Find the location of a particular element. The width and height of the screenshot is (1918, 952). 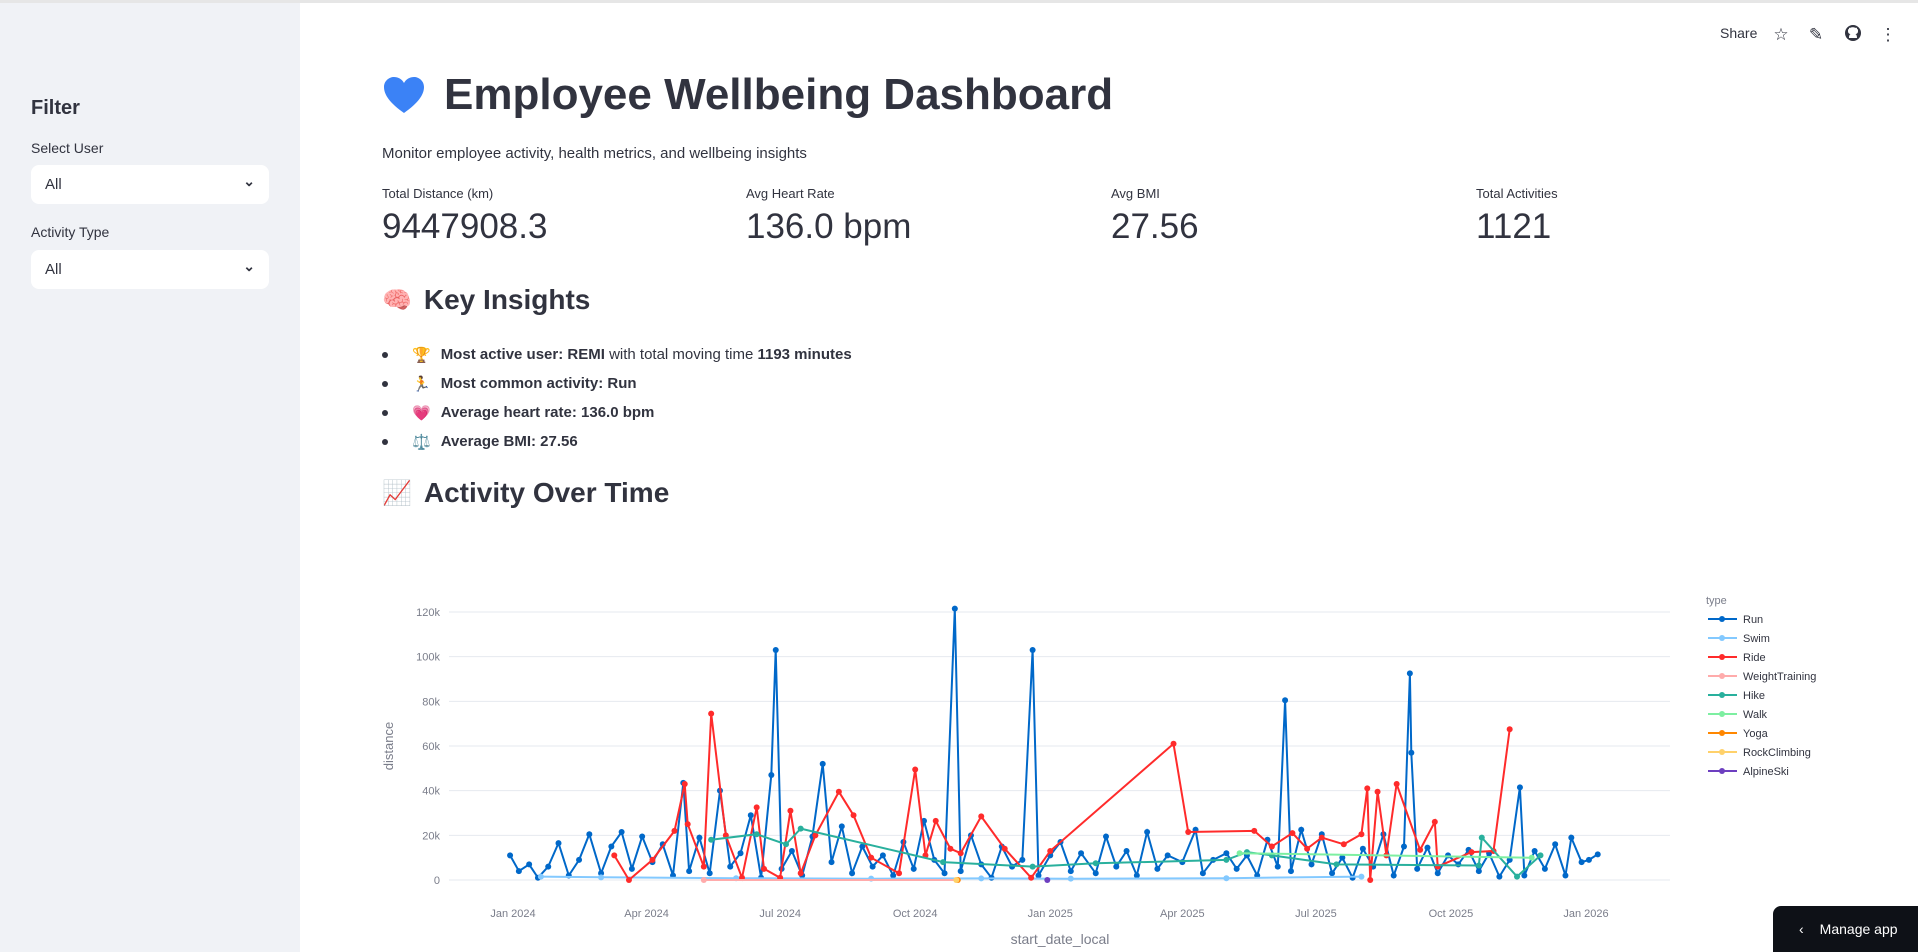

metric-label: Avg Heart Rate is located at coordinates (790, 193).